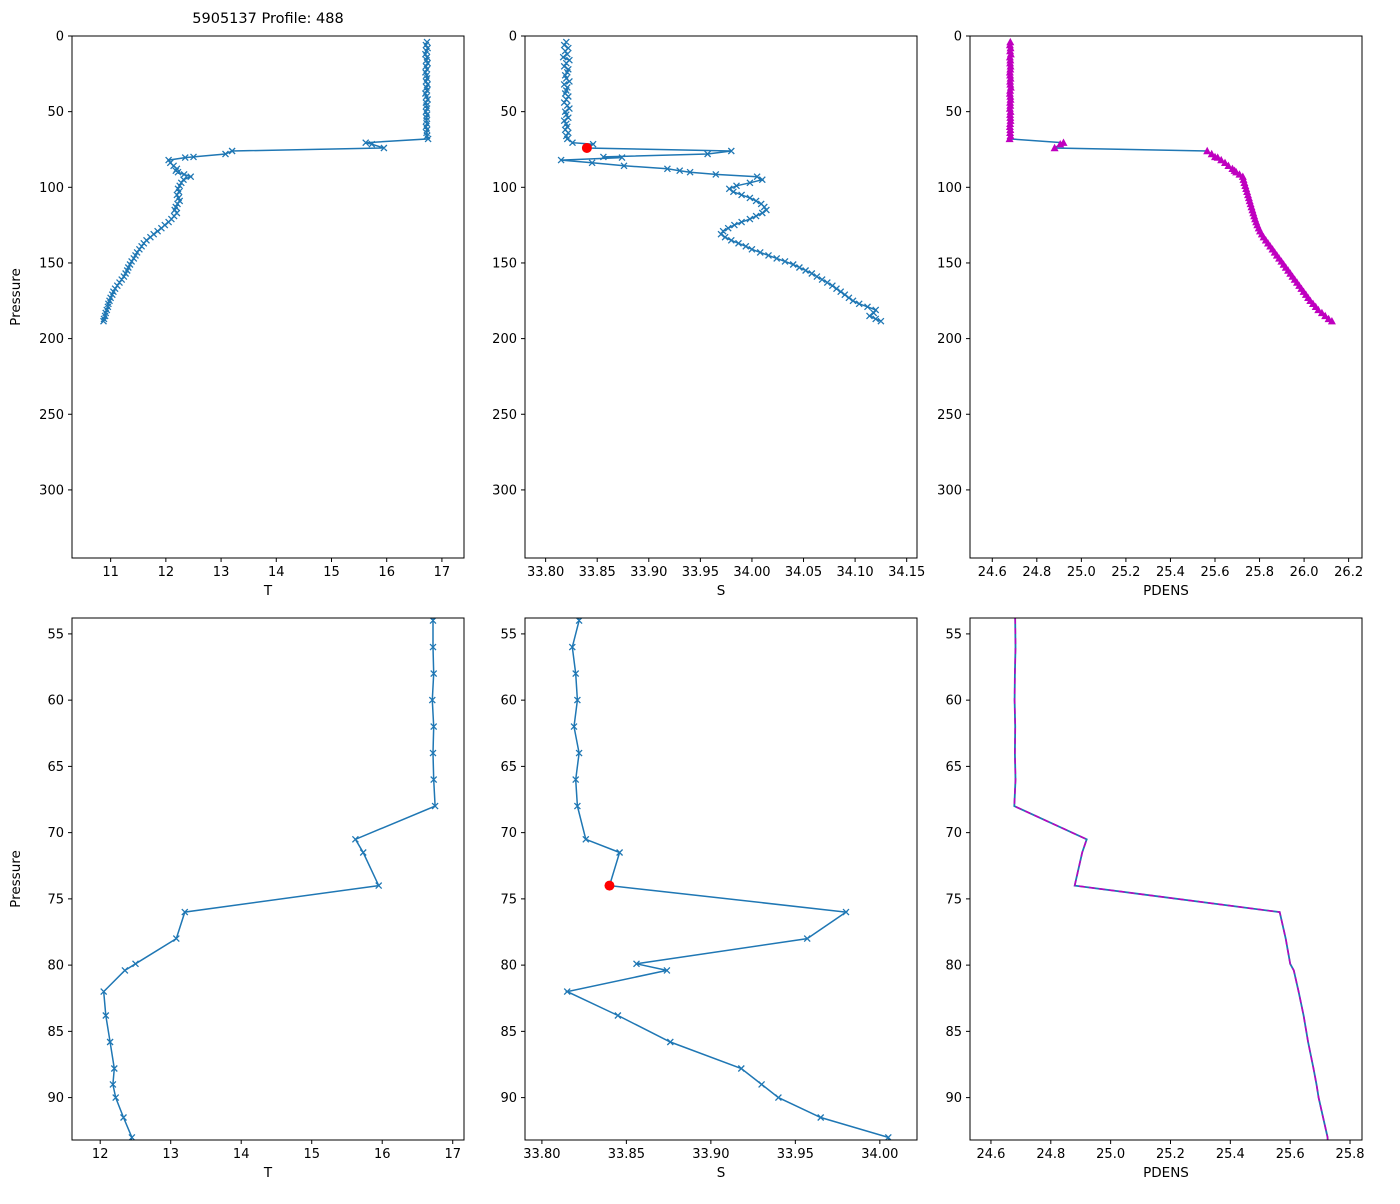 The image size is (1400, 1204). Describe the element at coordinates (648, 572) in the screenshot. I see `x-tick-label: 33.90` at that location.